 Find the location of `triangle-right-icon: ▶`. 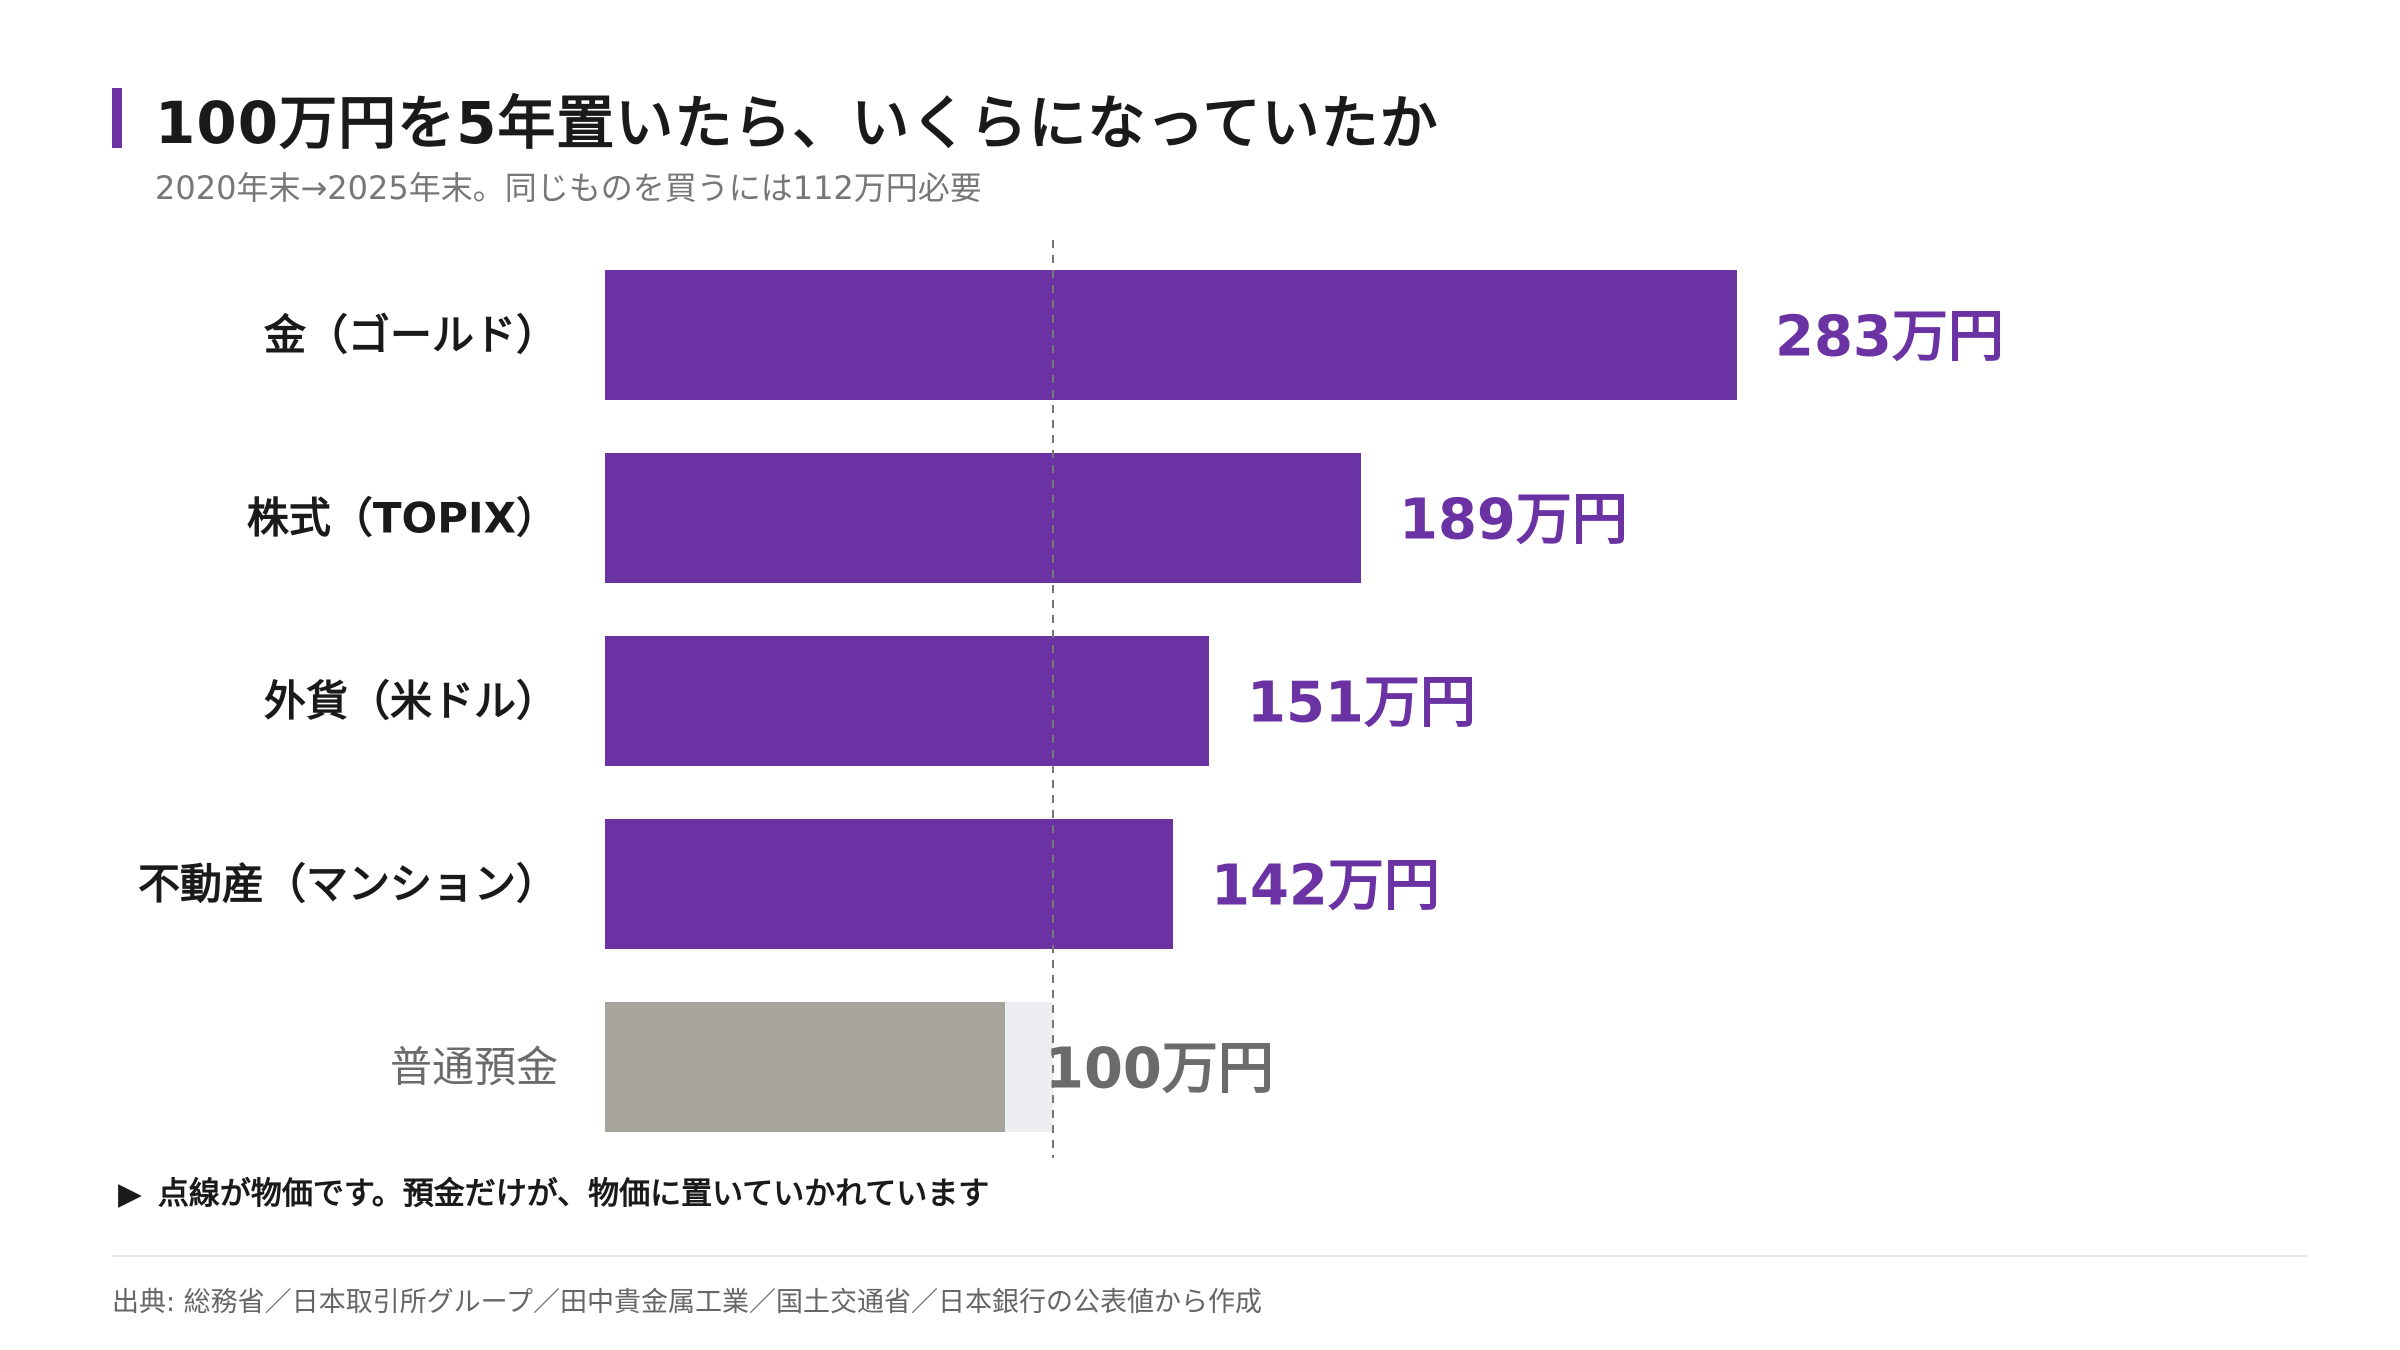

triangle-right-icon: ▶ is located at coordinates (130, 1194).